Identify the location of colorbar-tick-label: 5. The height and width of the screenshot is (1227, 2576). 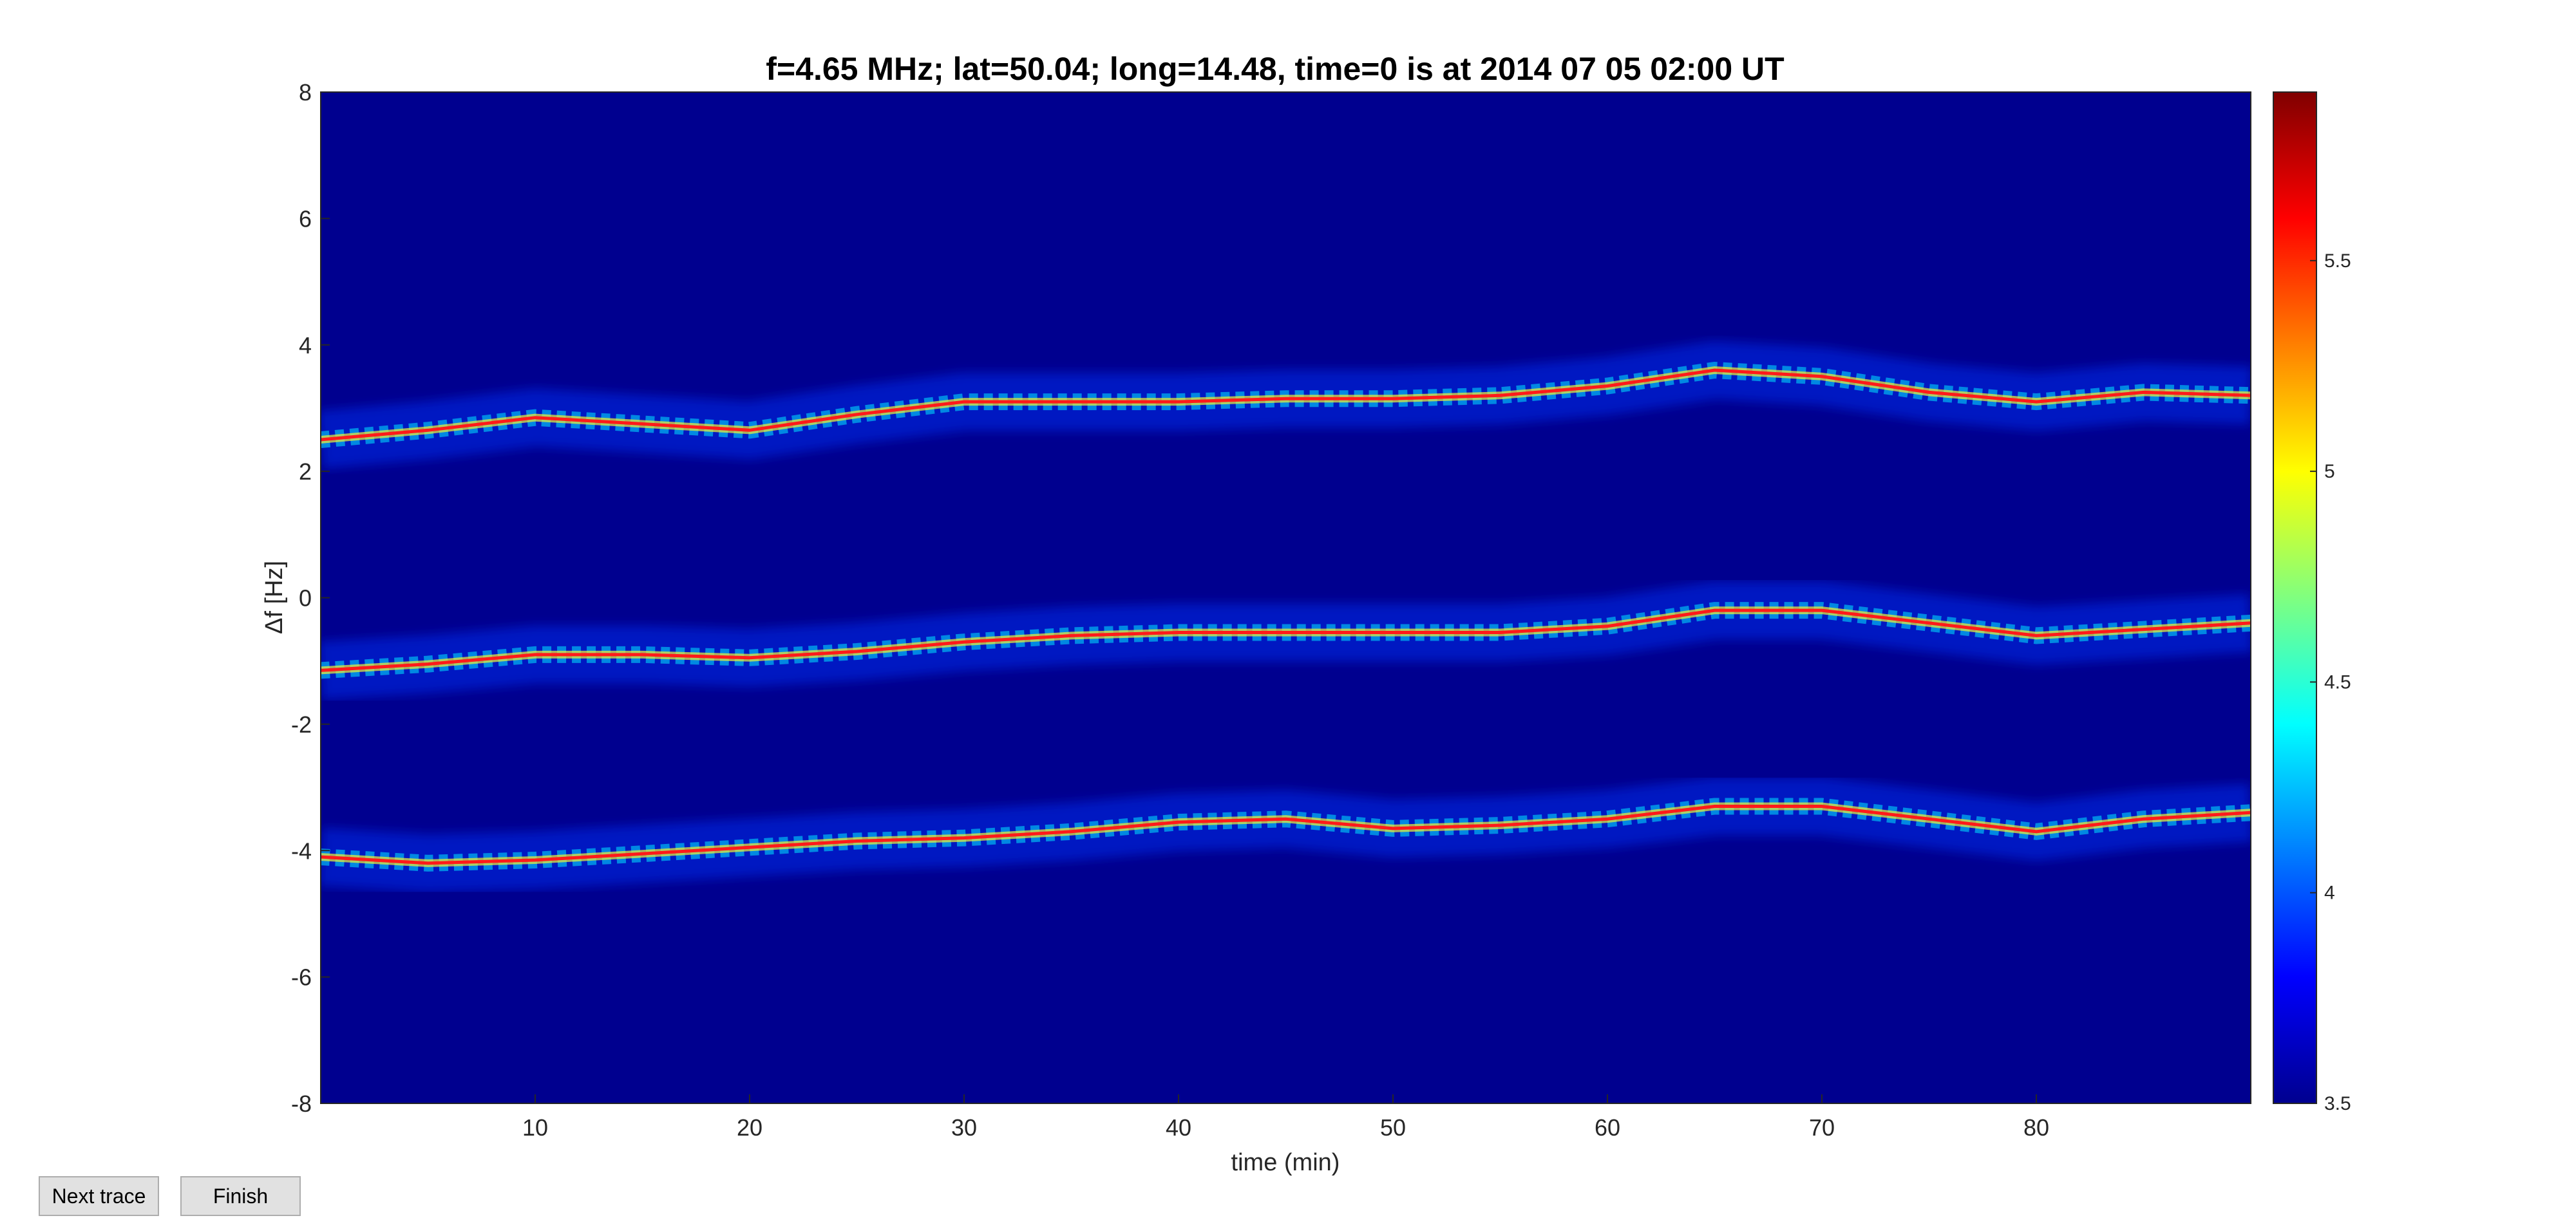
(2330, 471).